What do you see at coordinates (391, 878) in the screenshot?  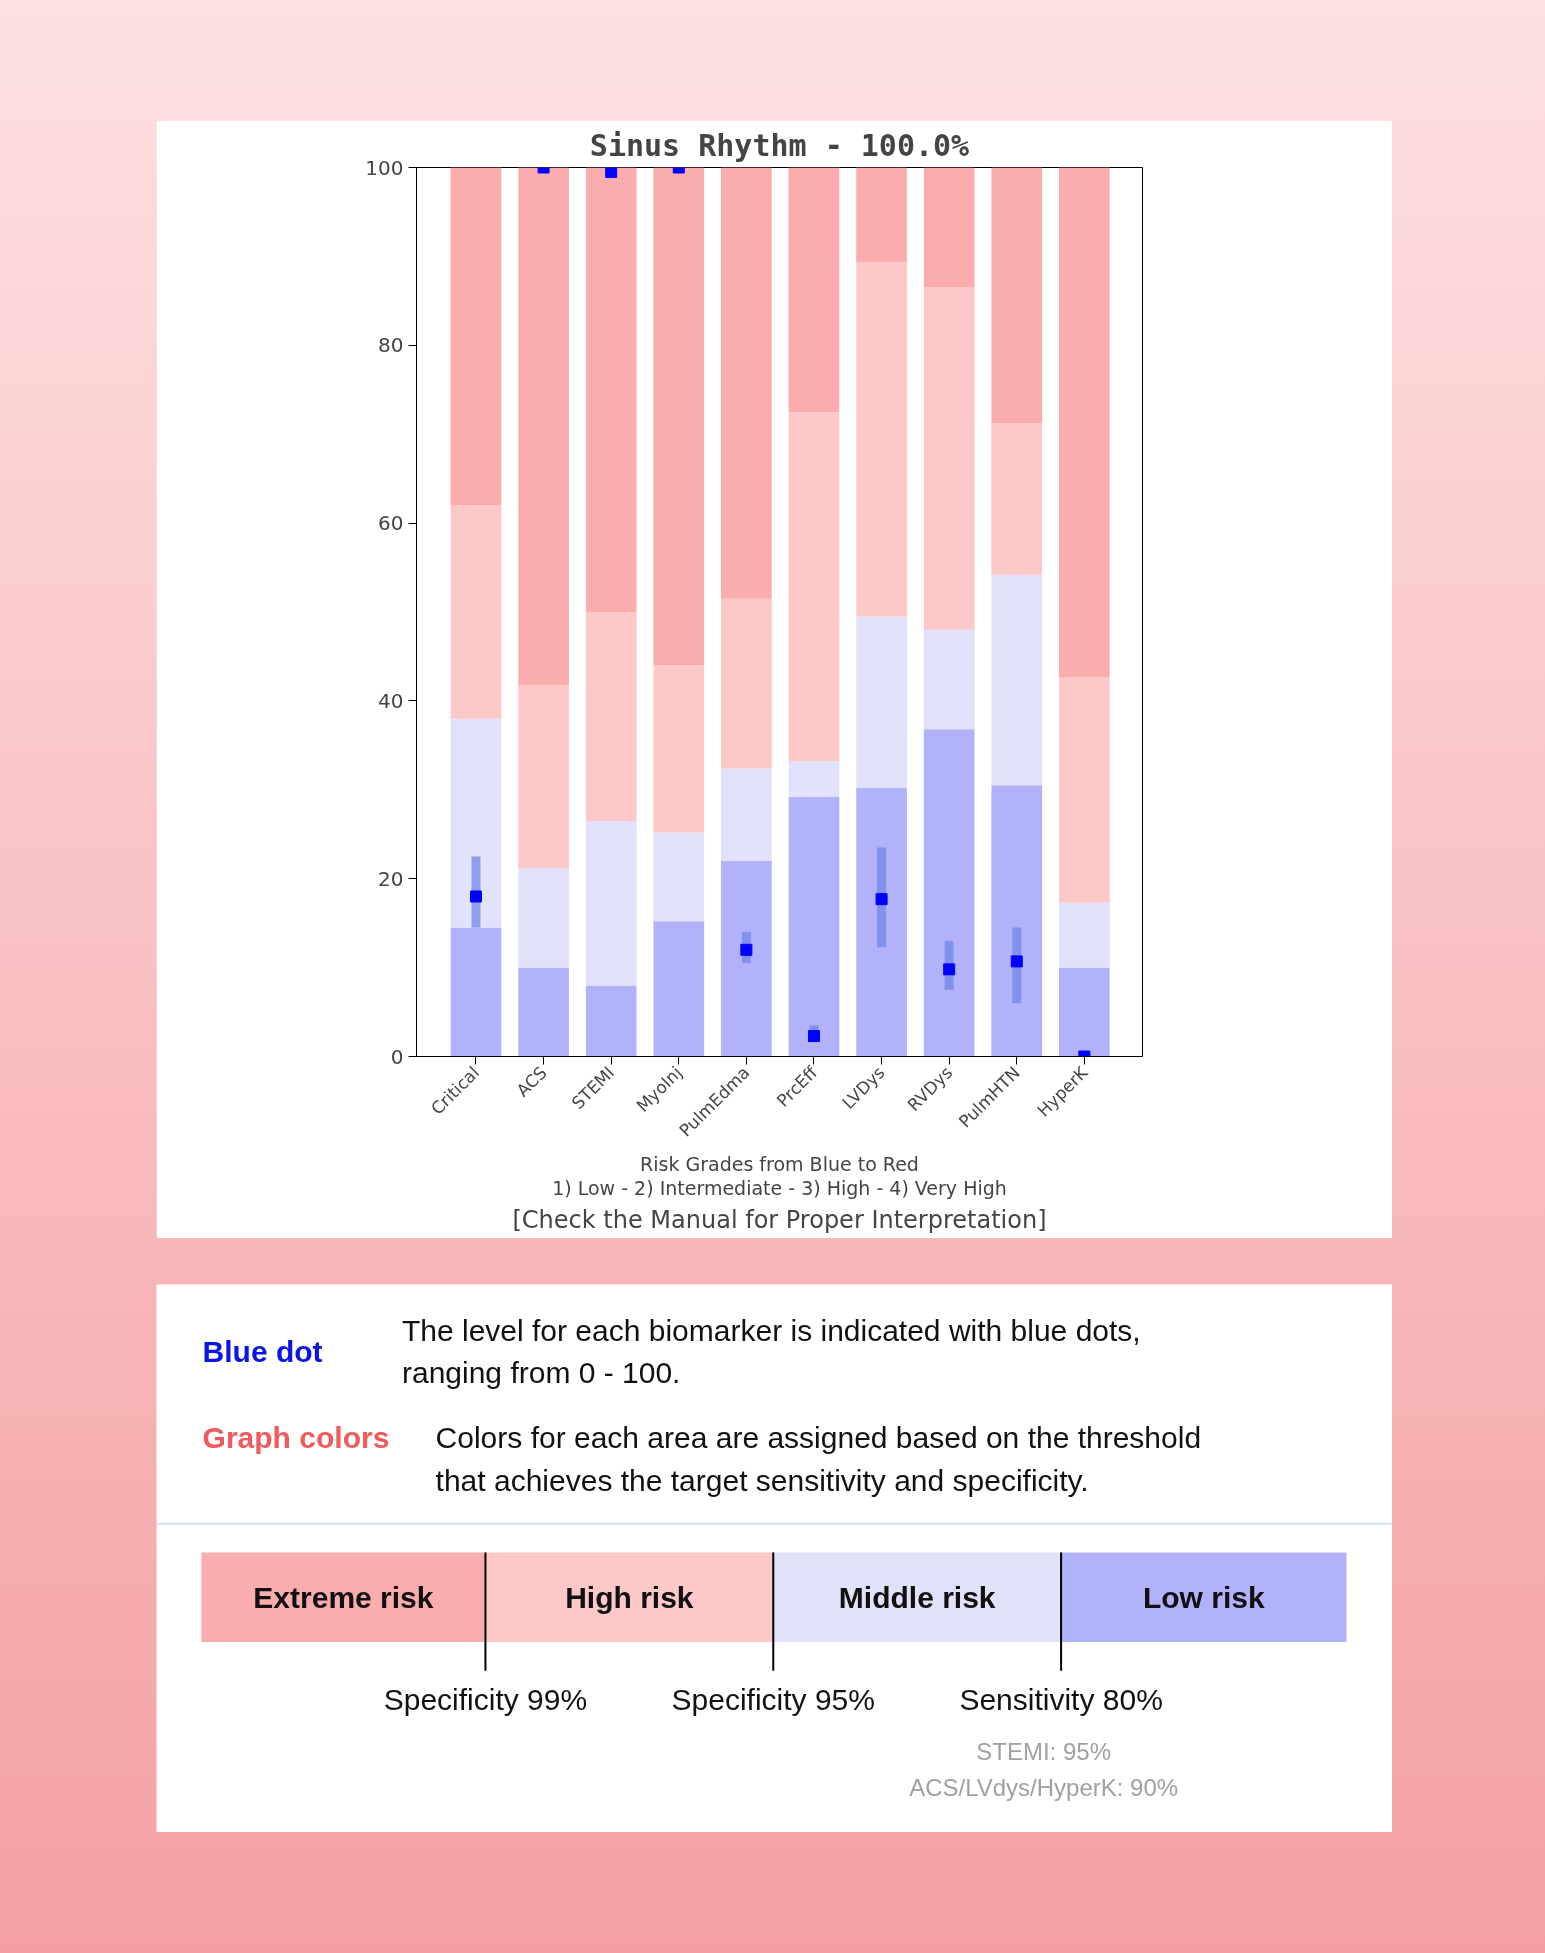 I see `y-tick-label: 20` at bounding box center [391, 878].